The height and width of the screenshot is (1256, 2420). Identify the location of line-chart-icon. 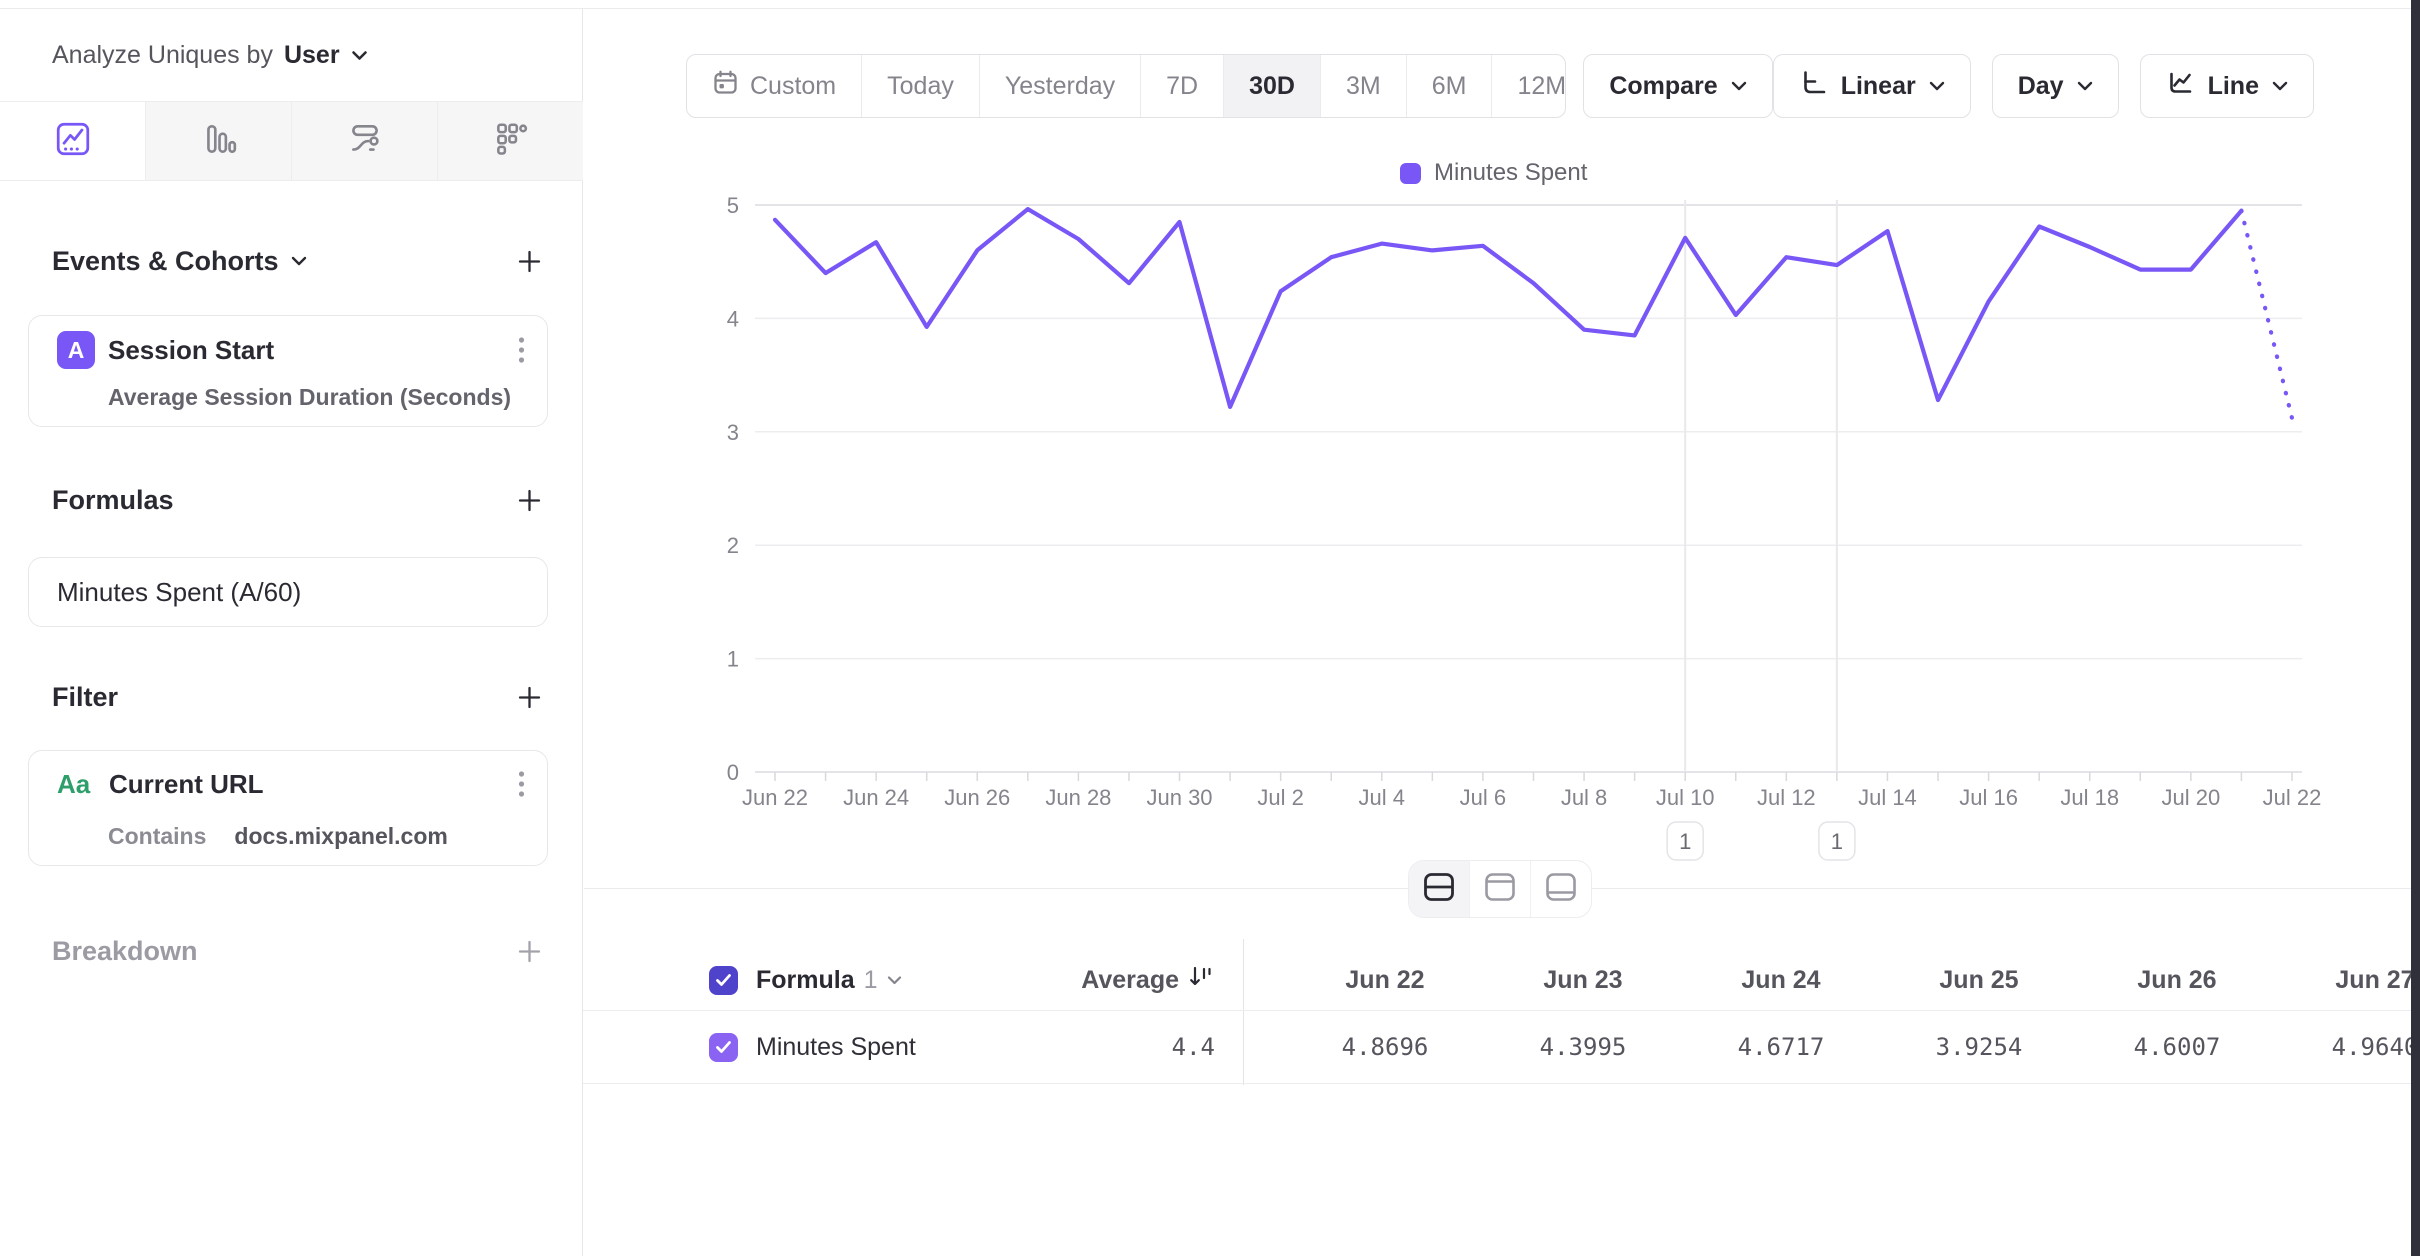
(73, 141).